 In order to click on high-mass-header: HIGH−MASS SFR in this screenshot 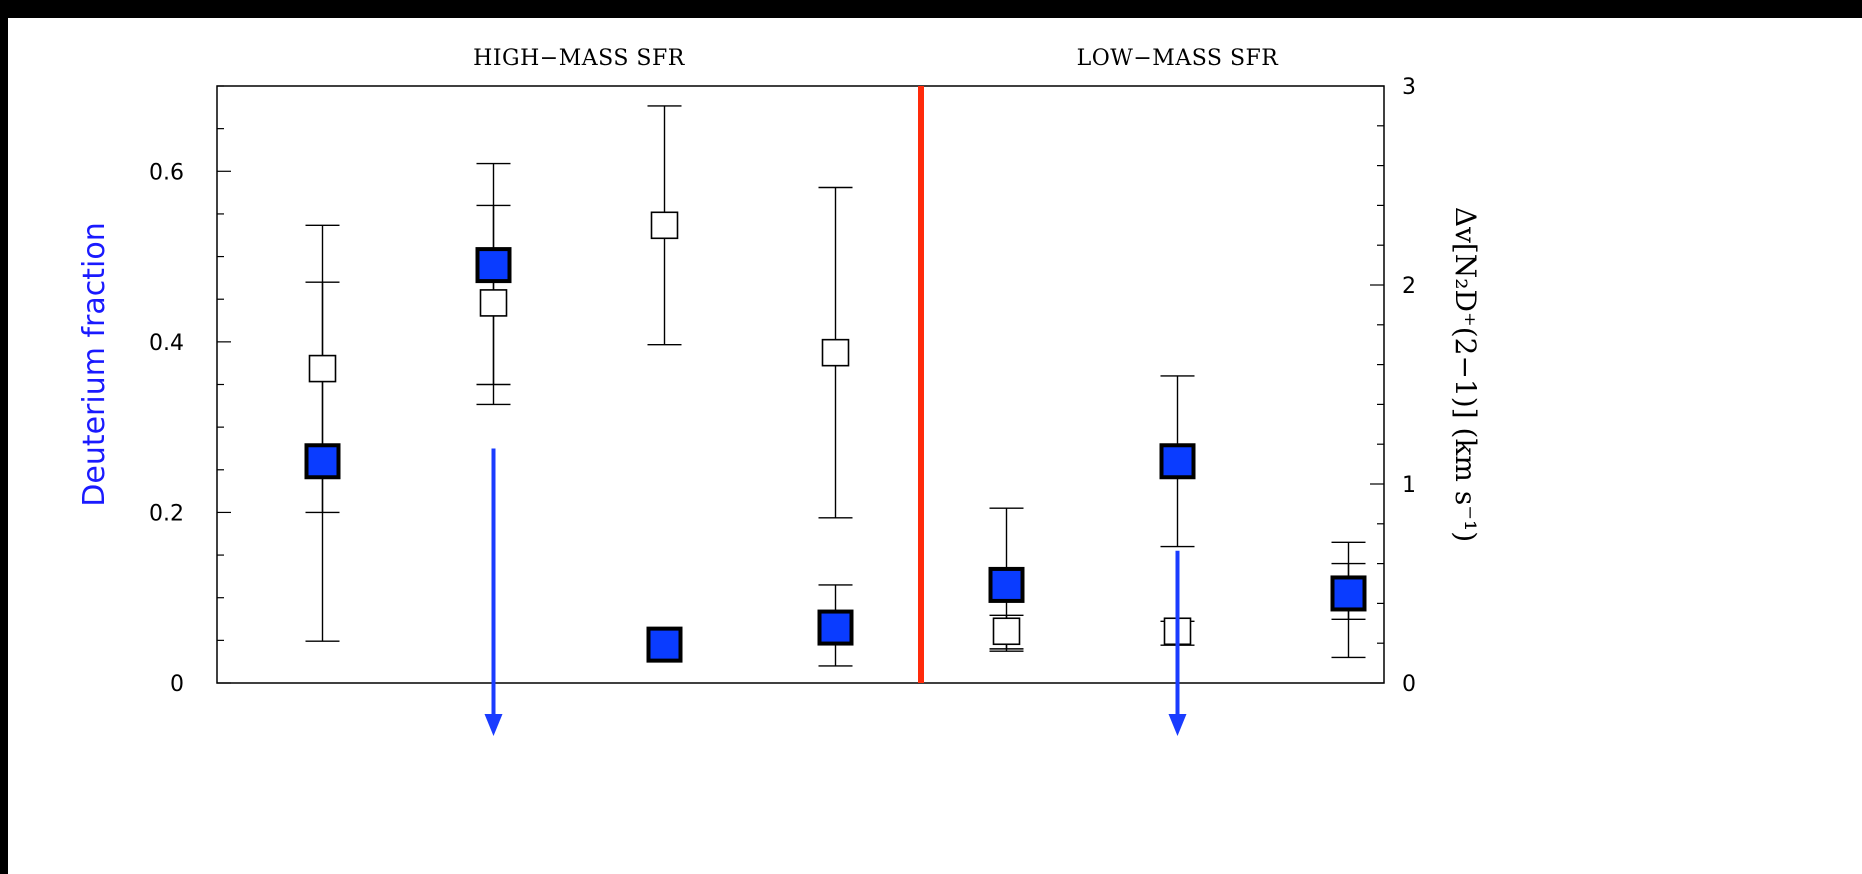, I will do `click(579, 58)`.